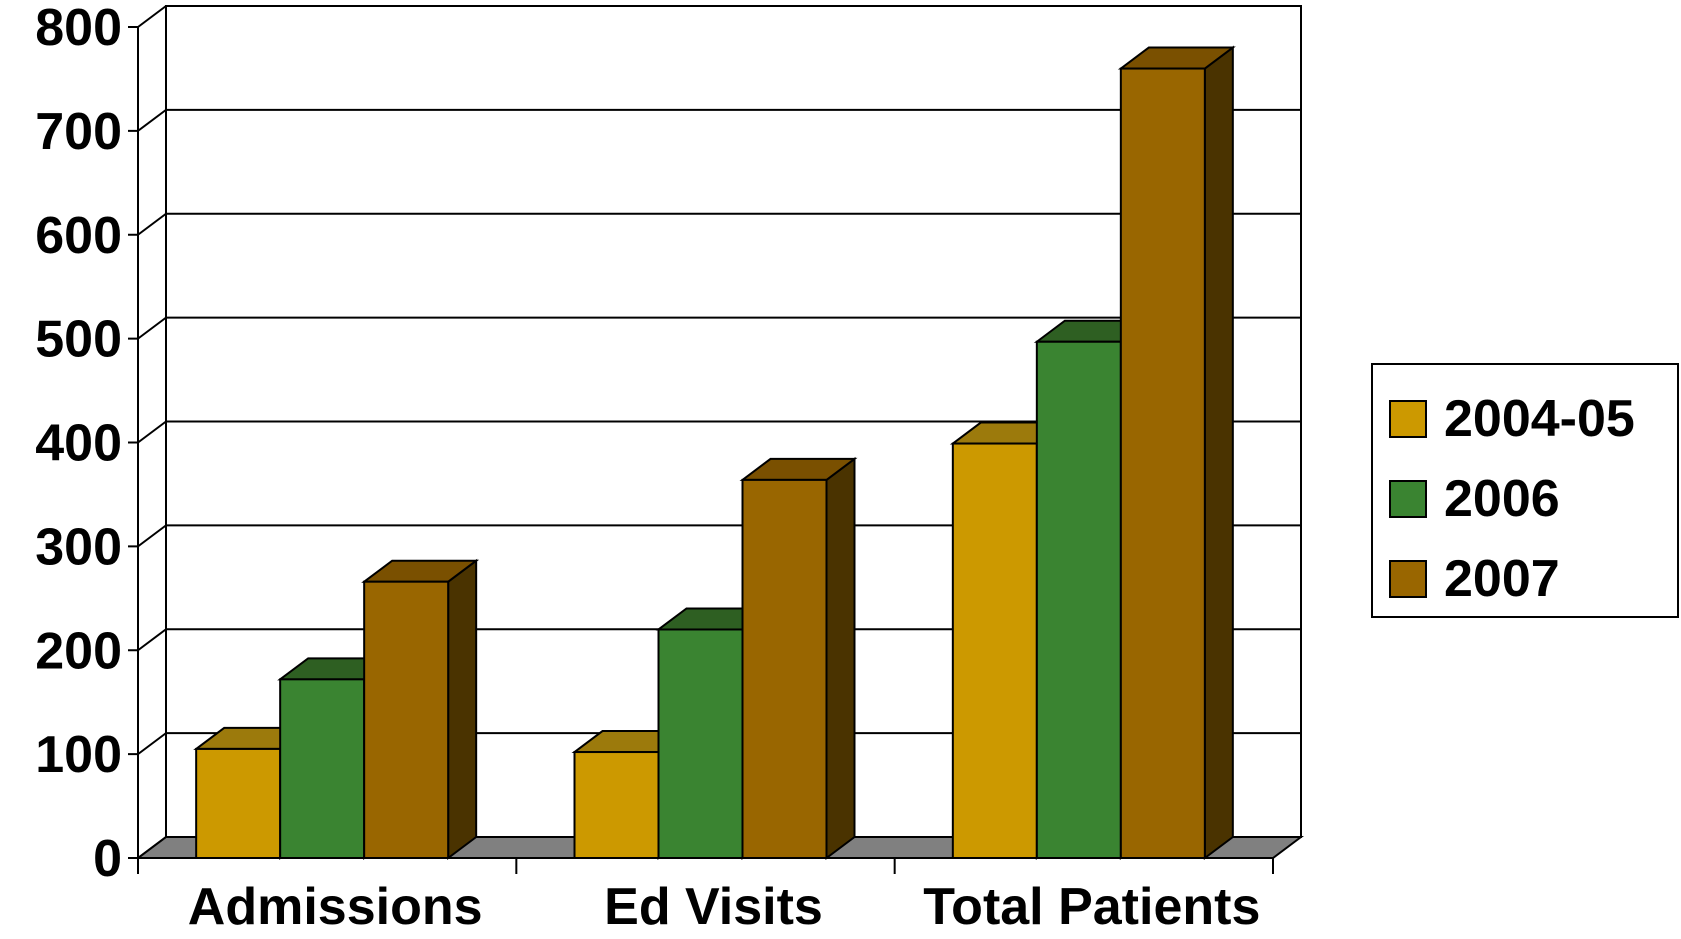  I want to click on y-tick-label: 0, so click(107, 859).